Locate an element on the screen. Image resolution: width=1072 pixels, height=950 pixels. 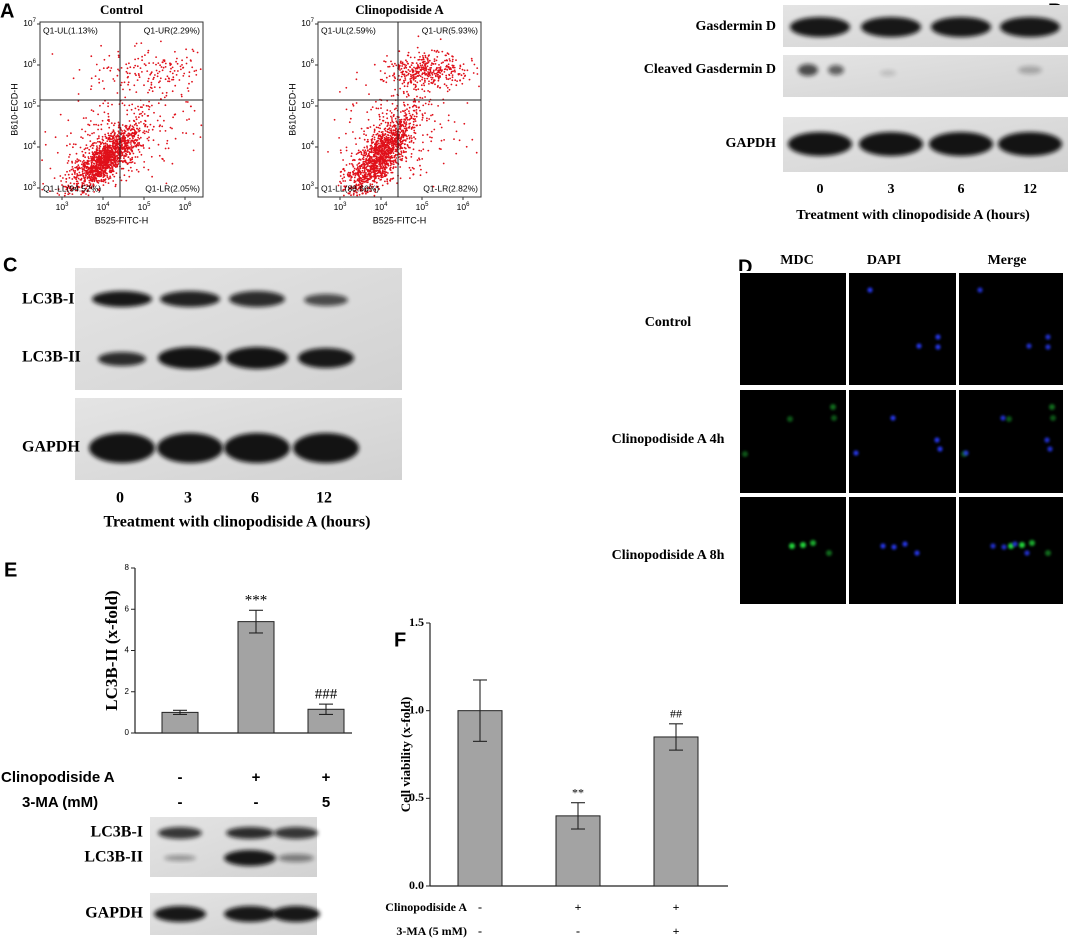
condition-value: + is located at coordinates (676, 931).